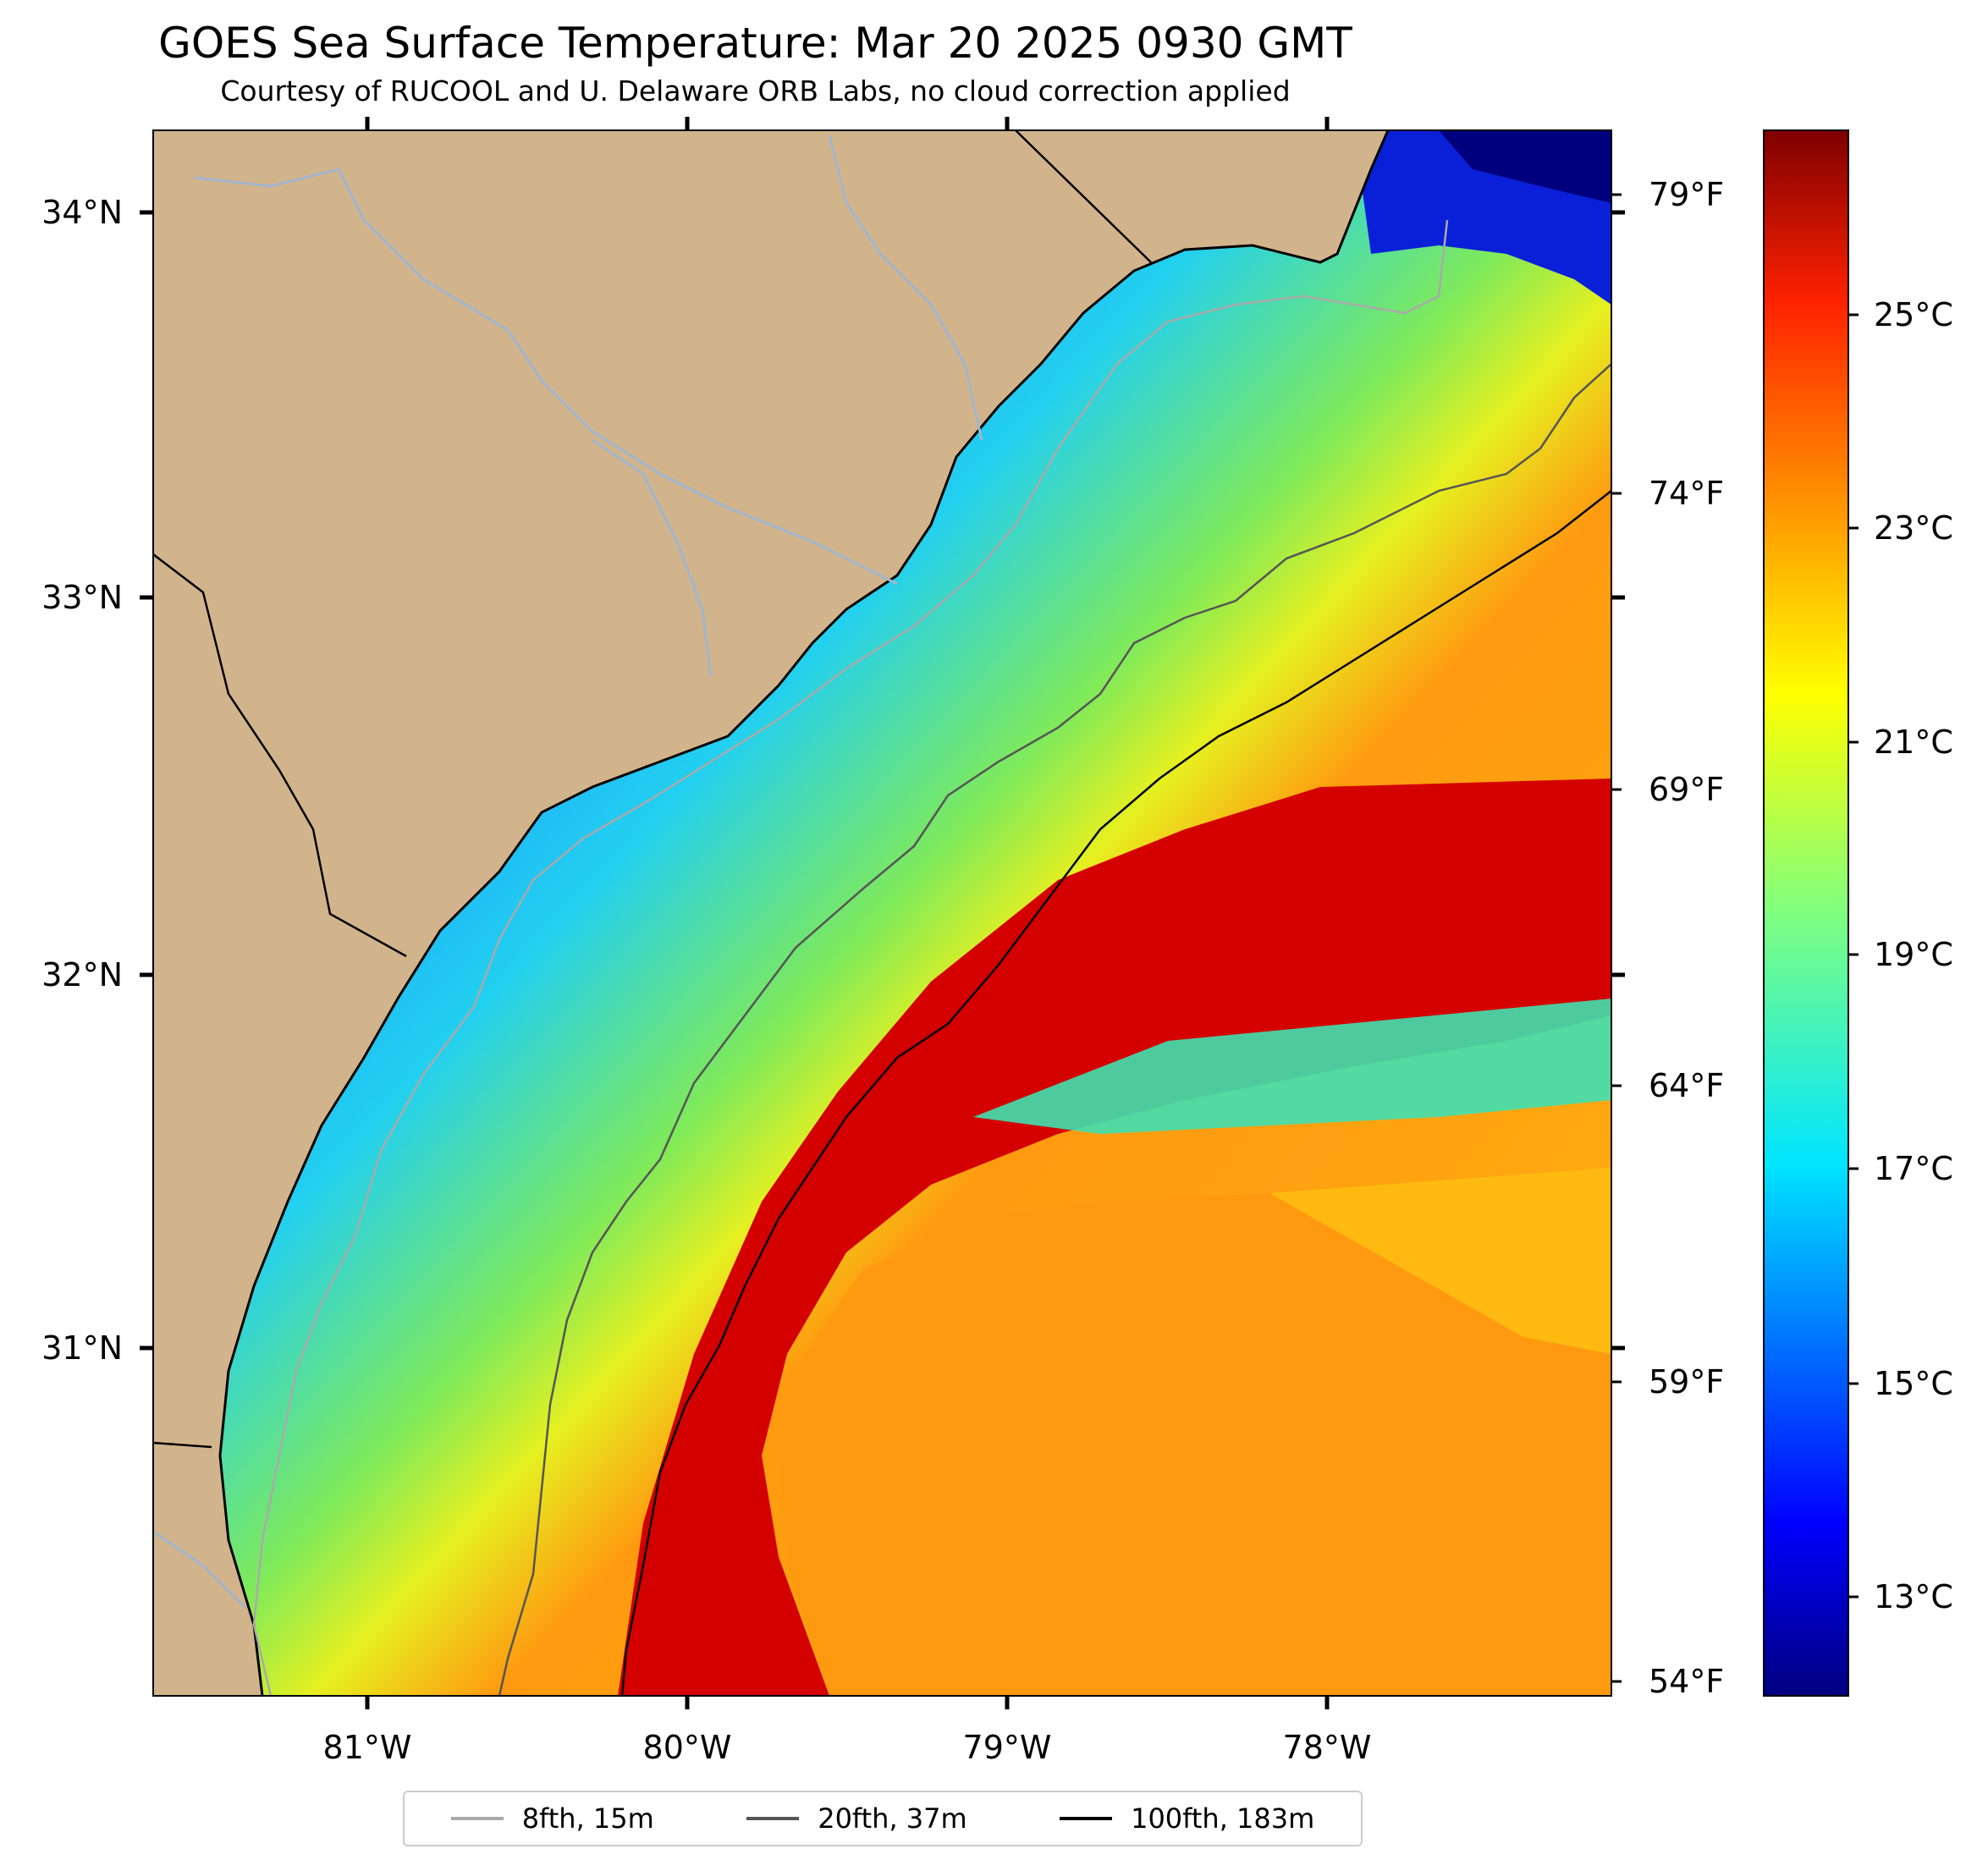  What do you see at coordinates (82, 213) in the screenshot?
I see `lat-tick-label: 34°N` at bounding box center [82, 213].